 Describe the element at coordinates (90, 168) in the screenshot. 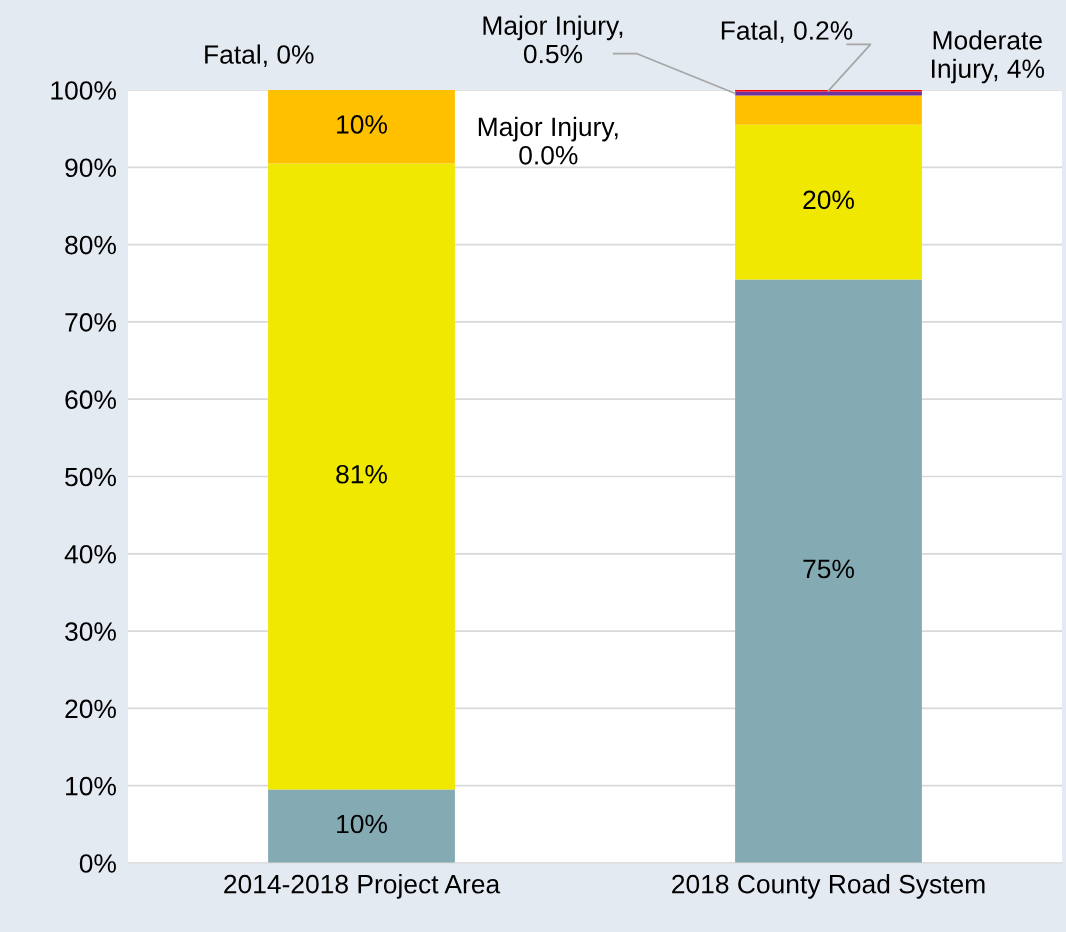

I see `y-tick-label: 90%` at that location.